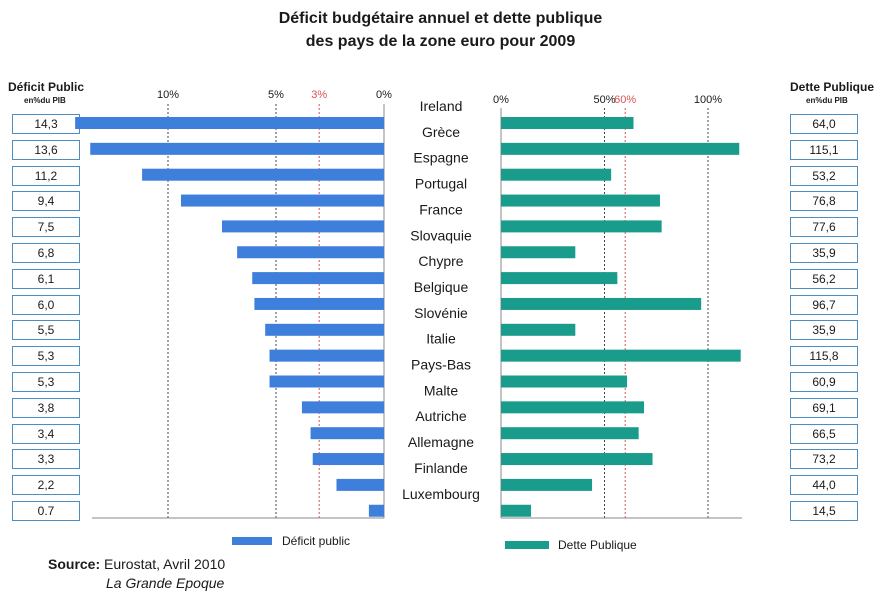 This screenshot has width=881, height=592. What do you see at coordinates (441, 365) in the screenshot?
I see `country-label: Pays-Bas` at bounding box center [441, 365].